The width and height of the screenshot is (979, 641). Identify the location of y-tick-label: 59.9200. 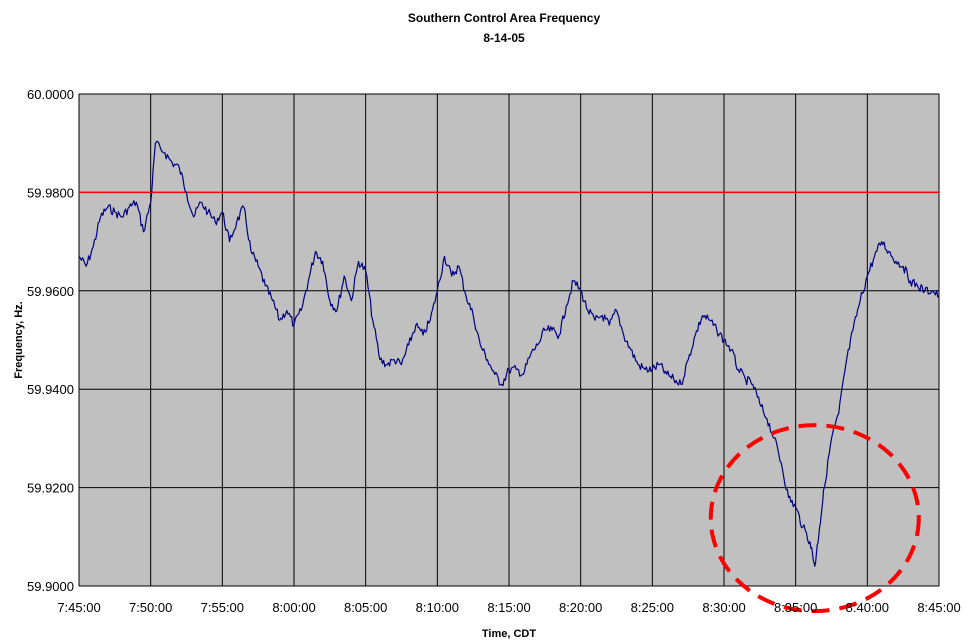
(50, 488).